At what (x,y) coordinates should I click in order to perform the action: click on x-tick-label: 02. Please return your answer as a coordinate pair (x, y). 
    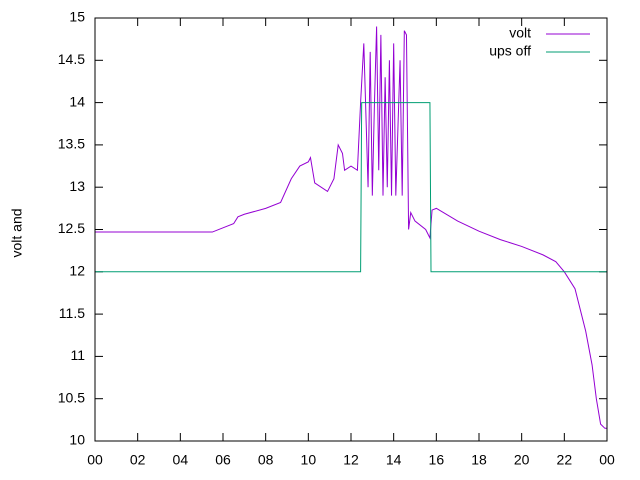
    Looking at the image, I should click on (138, 460).